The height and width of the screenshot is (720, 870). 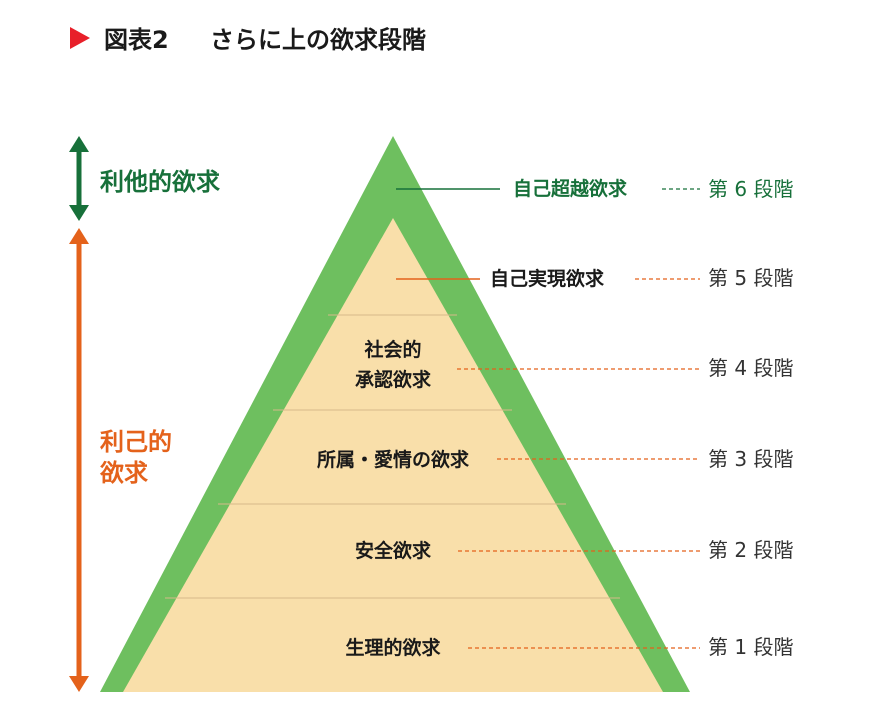 What do you see at coordinates (136, 442) in the screenshot?
I see `selfish-label-line1: 利己的` at bounding box center [136, 442].